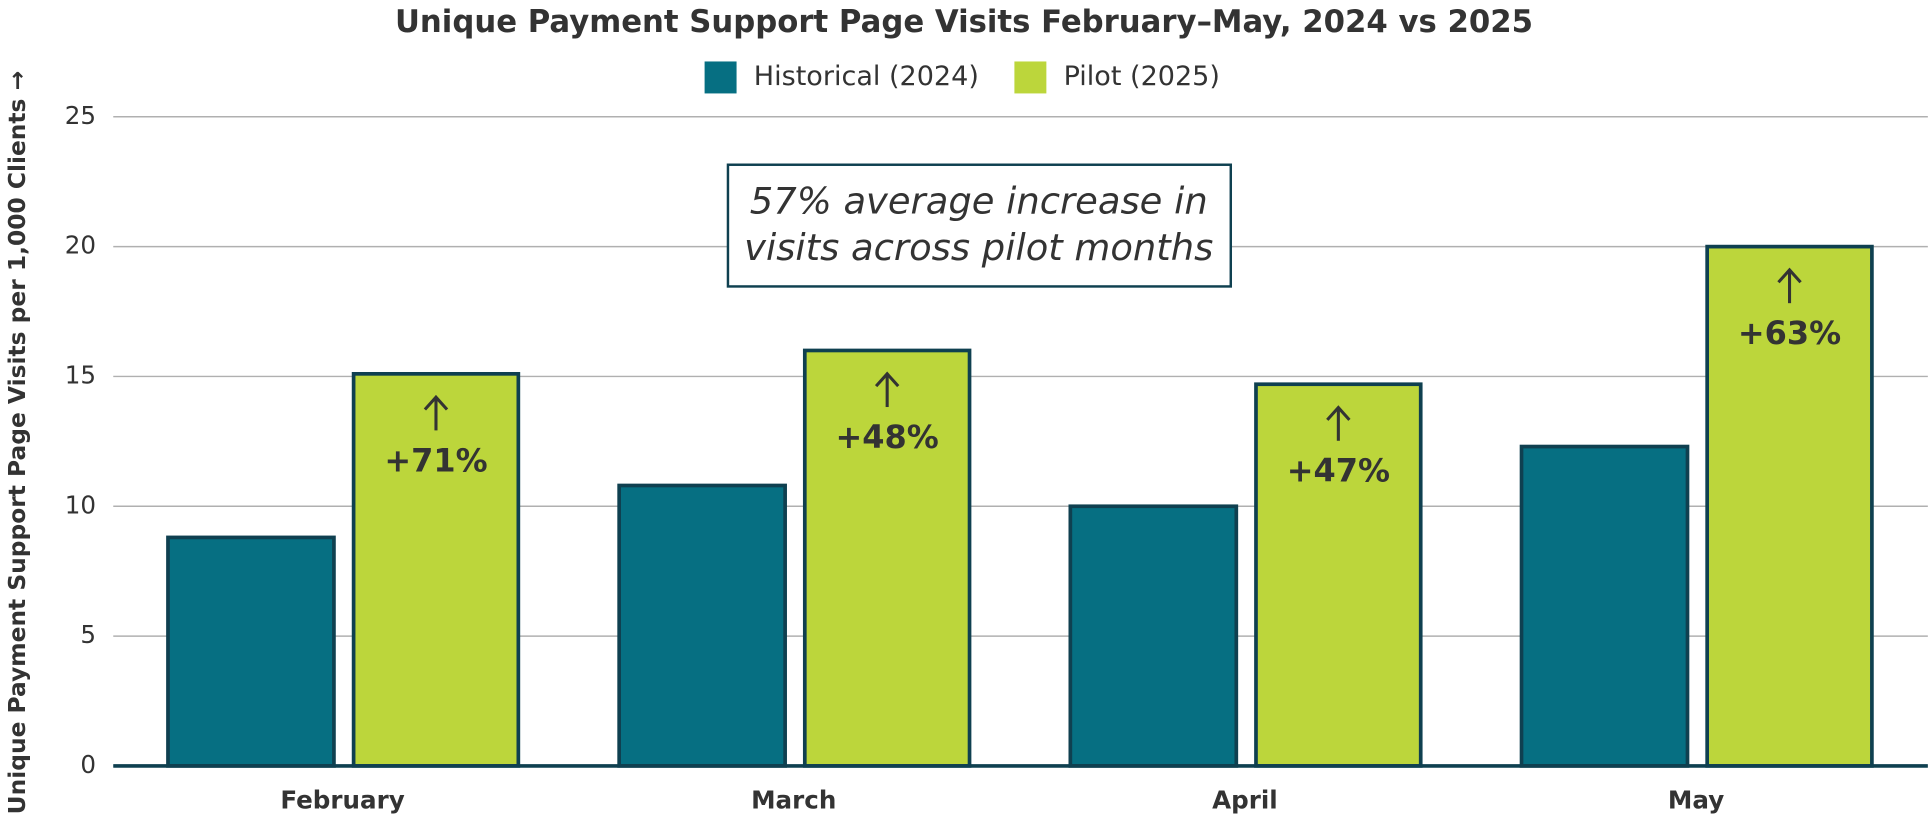 This screenshot has height=820, width=1928. Describe the element at coordinates (1245, 800) in the screenshot. I see `x-tick-label: April` at that location.